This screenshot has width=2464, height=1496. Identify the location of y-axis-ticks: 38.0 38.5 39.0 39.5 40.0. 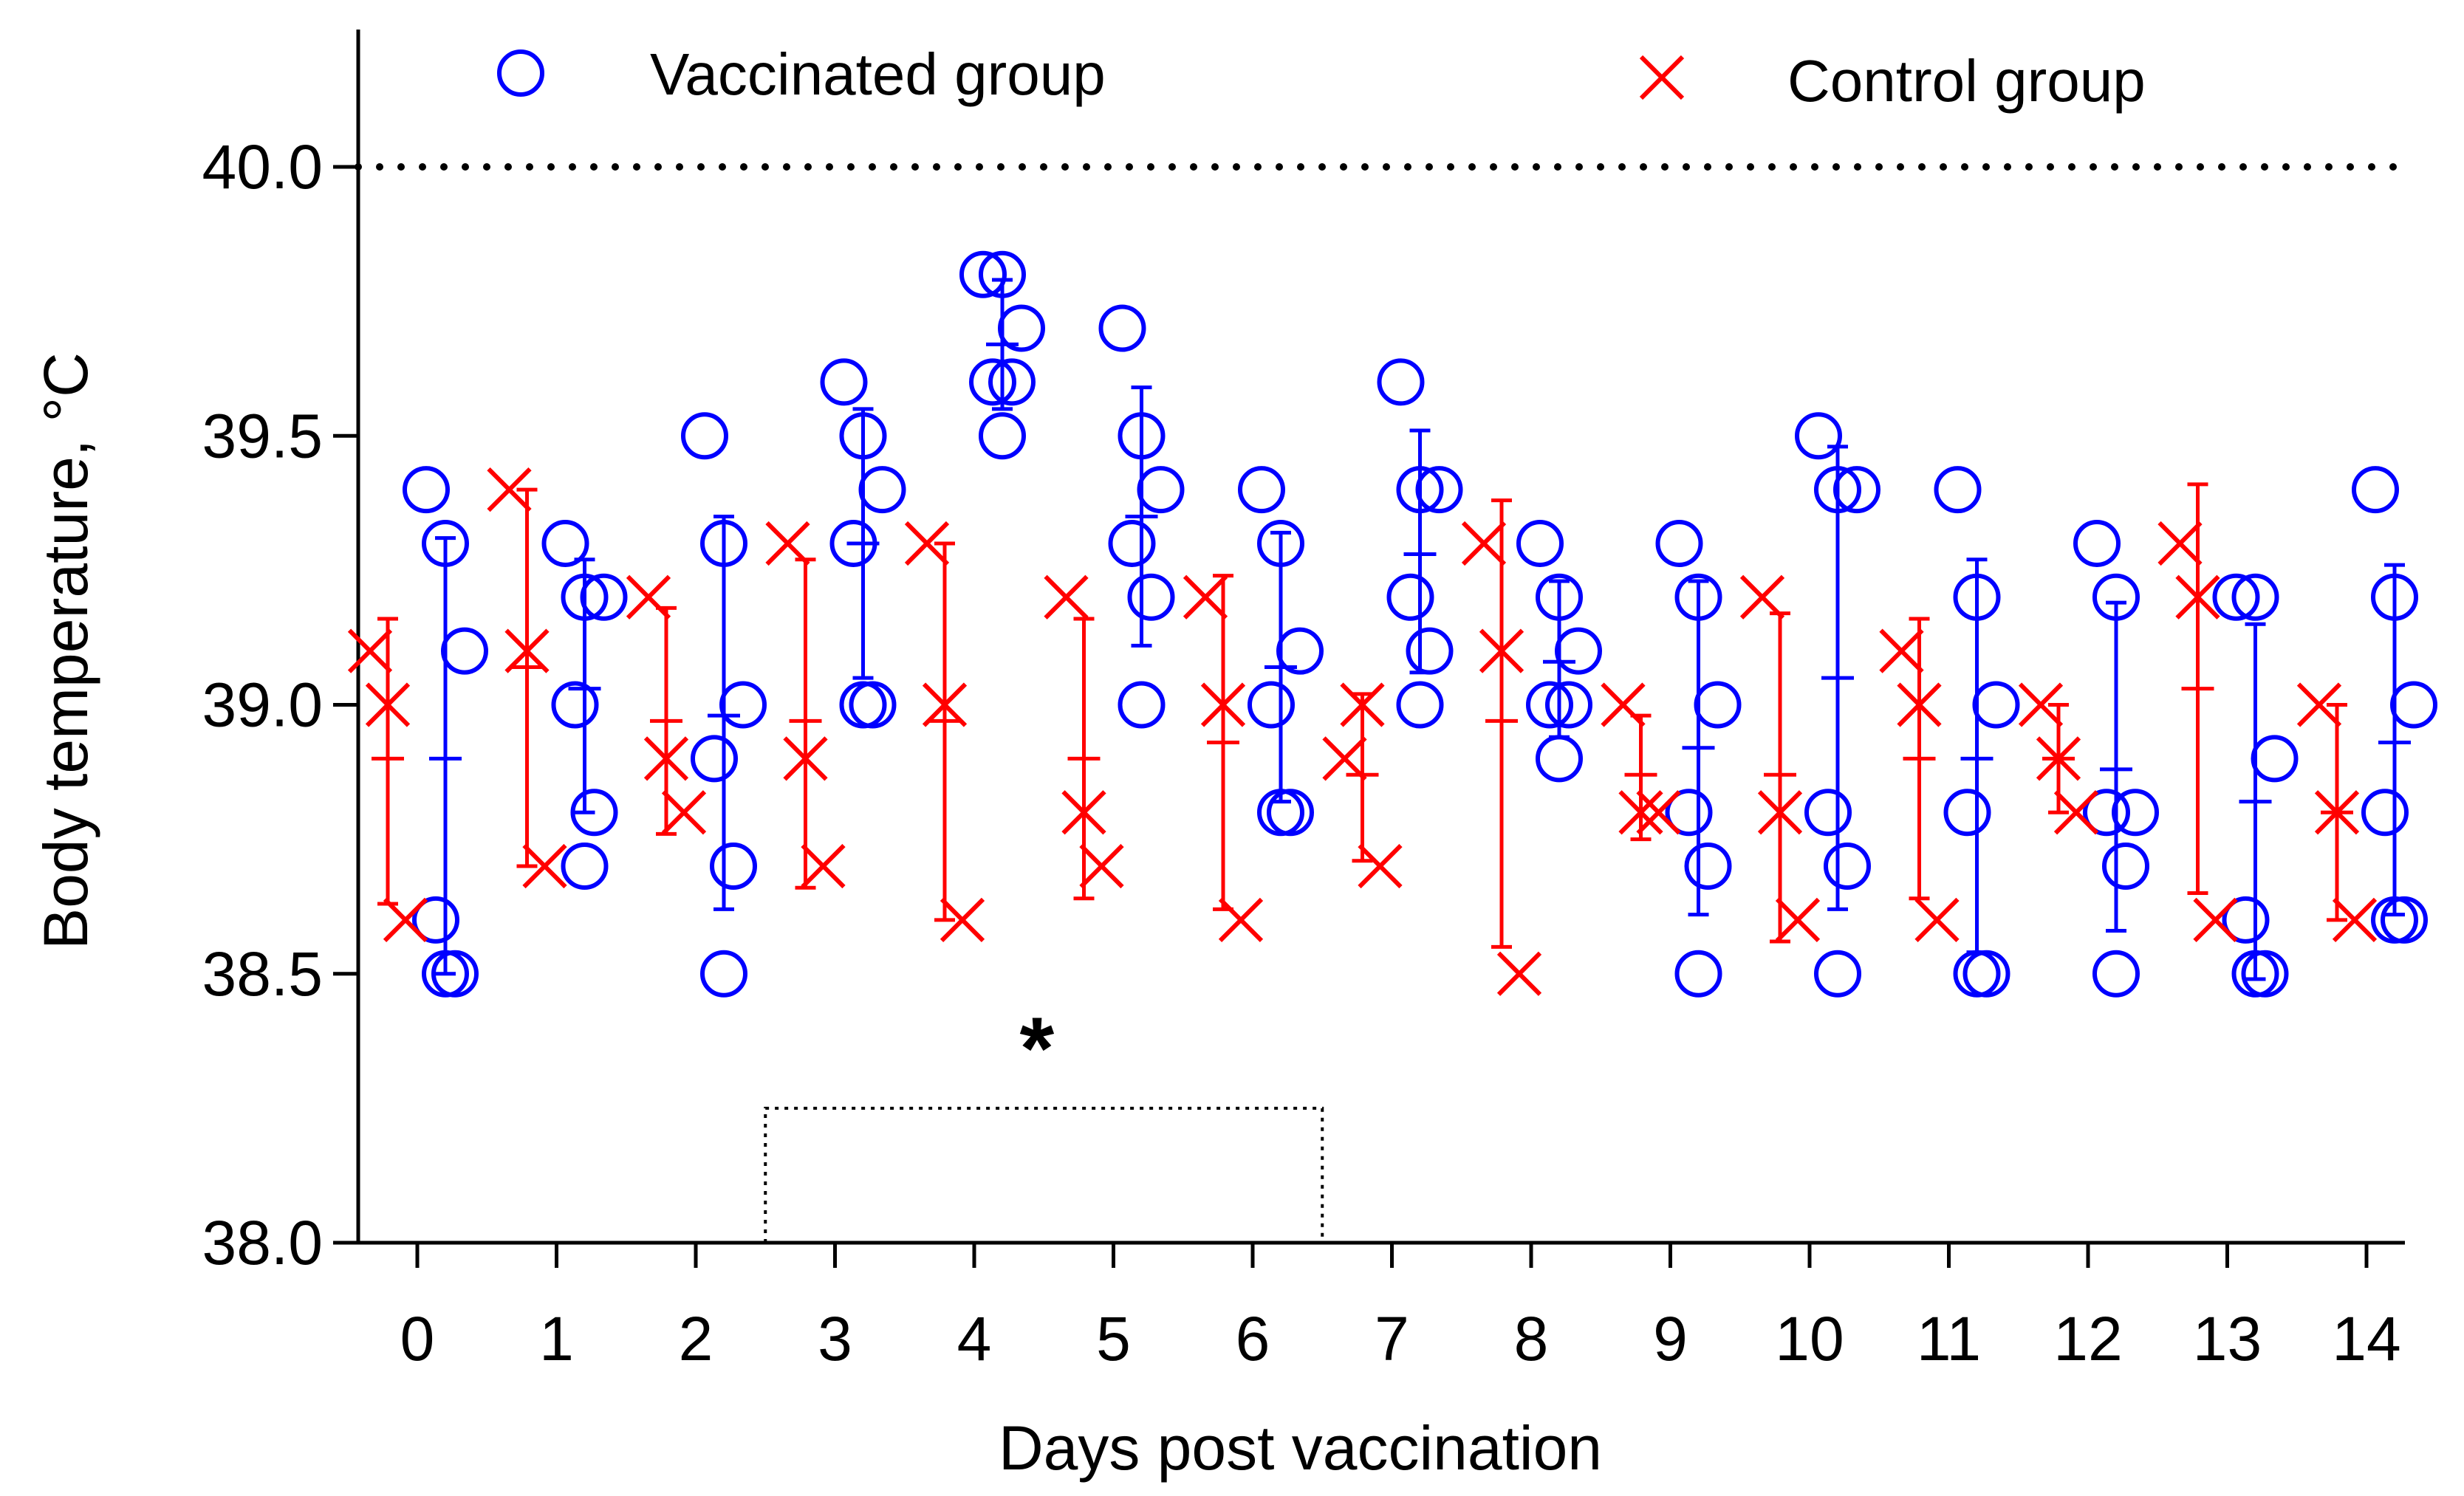
(280, 704).